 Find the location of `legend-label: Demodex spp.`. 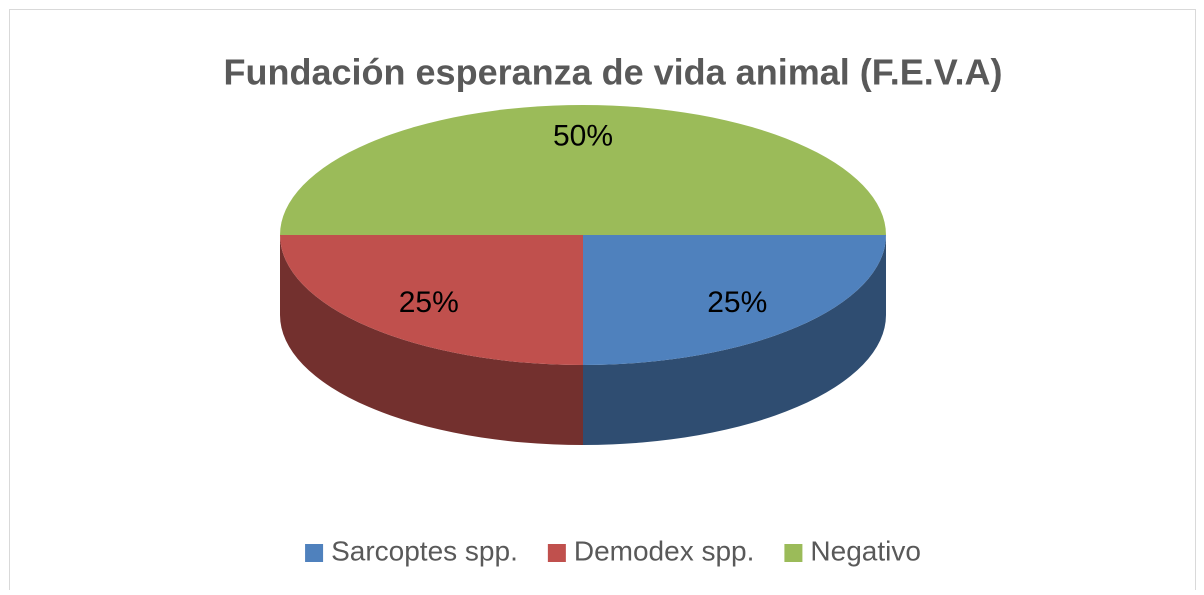

legend-label: Demodex spp. is located at coordinates (664, 550).